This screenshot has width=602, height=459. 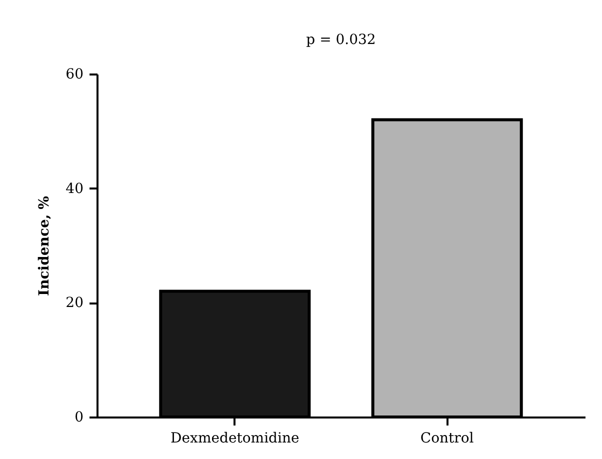 What do you see at coordinates (341, 40) in the screenshot?
I see `chart-title: p = 0.032` at bounding box center [341, 40].